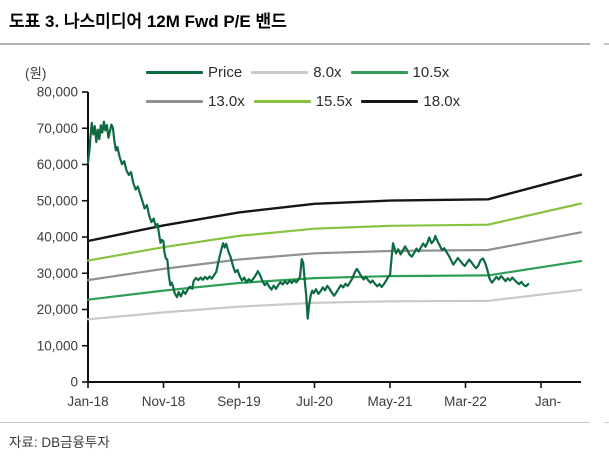 The image size is (609, 456). What do you see at coordinates (226, 101) in the screenshot?
I see `legend-label-13x: 13.0x` at bounding box center [226, 101].